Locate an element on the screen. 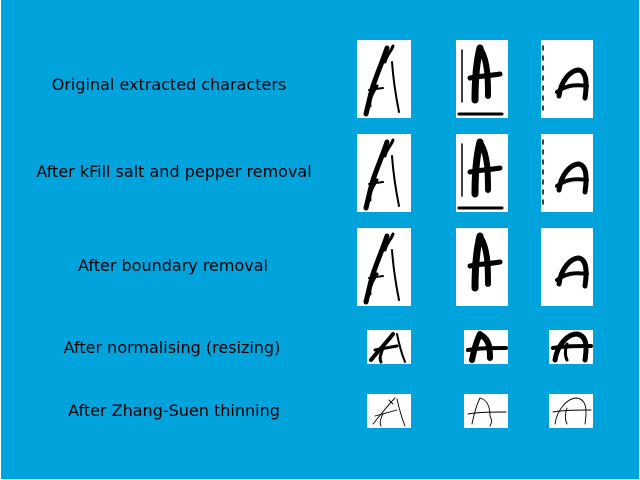 This screenshot has height=480, width=640. step-label-kfill: After kFill salt and pepper removal is located at coordinates (174, 171).